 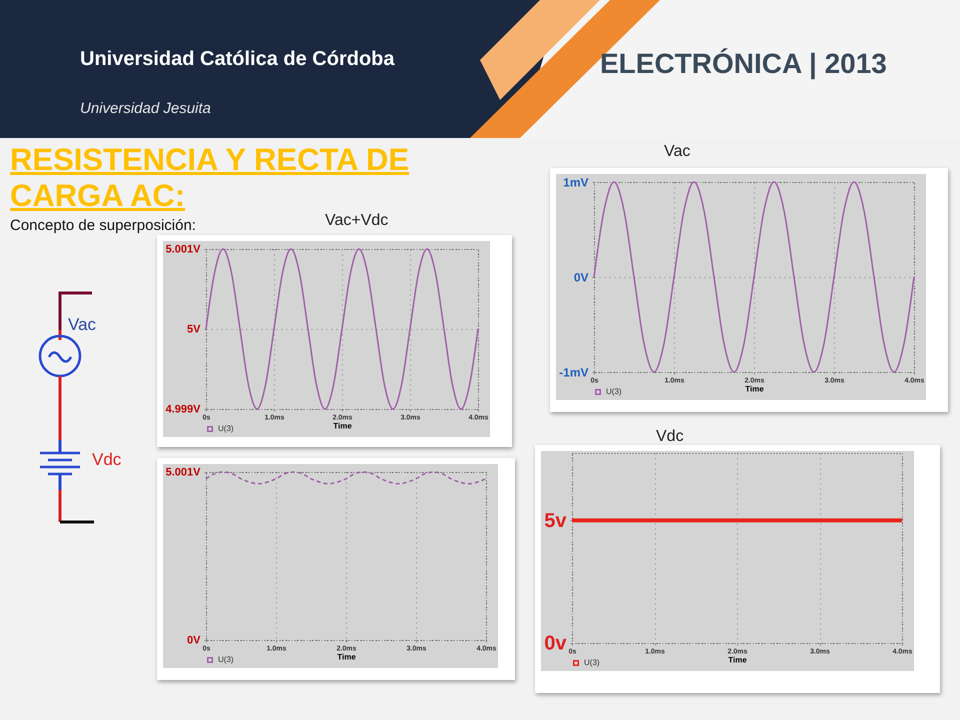 What do you see at coordinates (145, 108) in the screenshot?
I see `text: Universidad Jesuita` at bounding box center [145, 108].